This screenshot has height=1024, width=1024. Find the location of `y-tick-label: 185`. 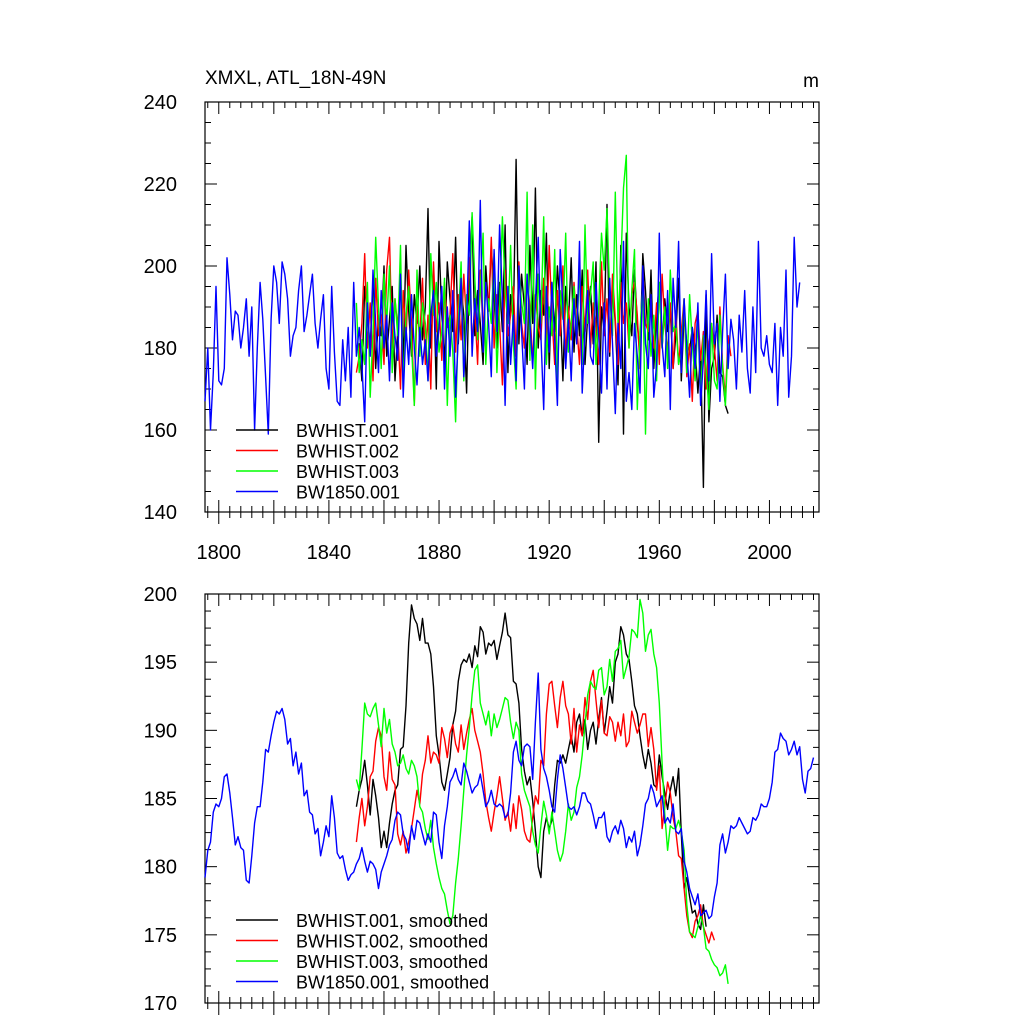

y-tick-label: 185 is located at coordinates (160, 800).